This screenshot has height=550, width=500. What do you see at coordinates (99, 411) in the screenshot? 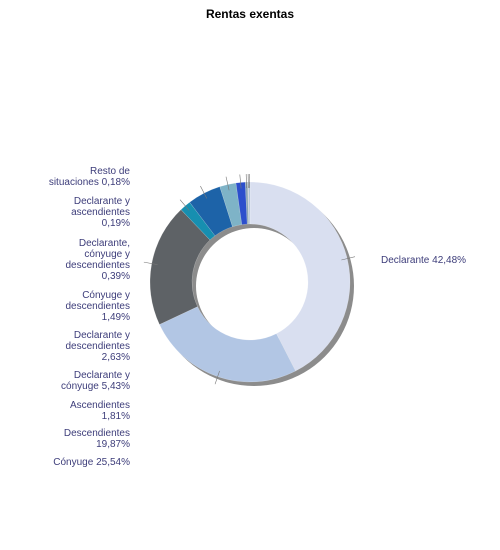
I see `slice-label-3: Ascendientes 1,81%` at bounding box center [99, 411].